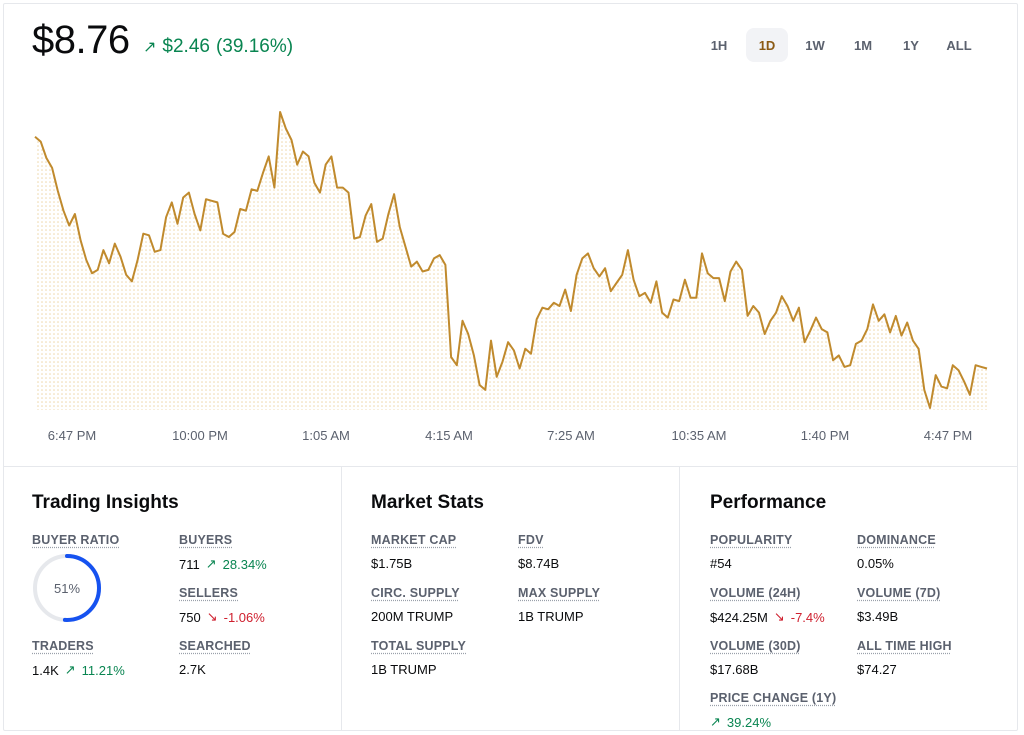 The height and width of the screenshot is (735, 1024). Describe the element at coordinates (531, 540) in the screenshot. I see `stat-label: FDV` at that location.